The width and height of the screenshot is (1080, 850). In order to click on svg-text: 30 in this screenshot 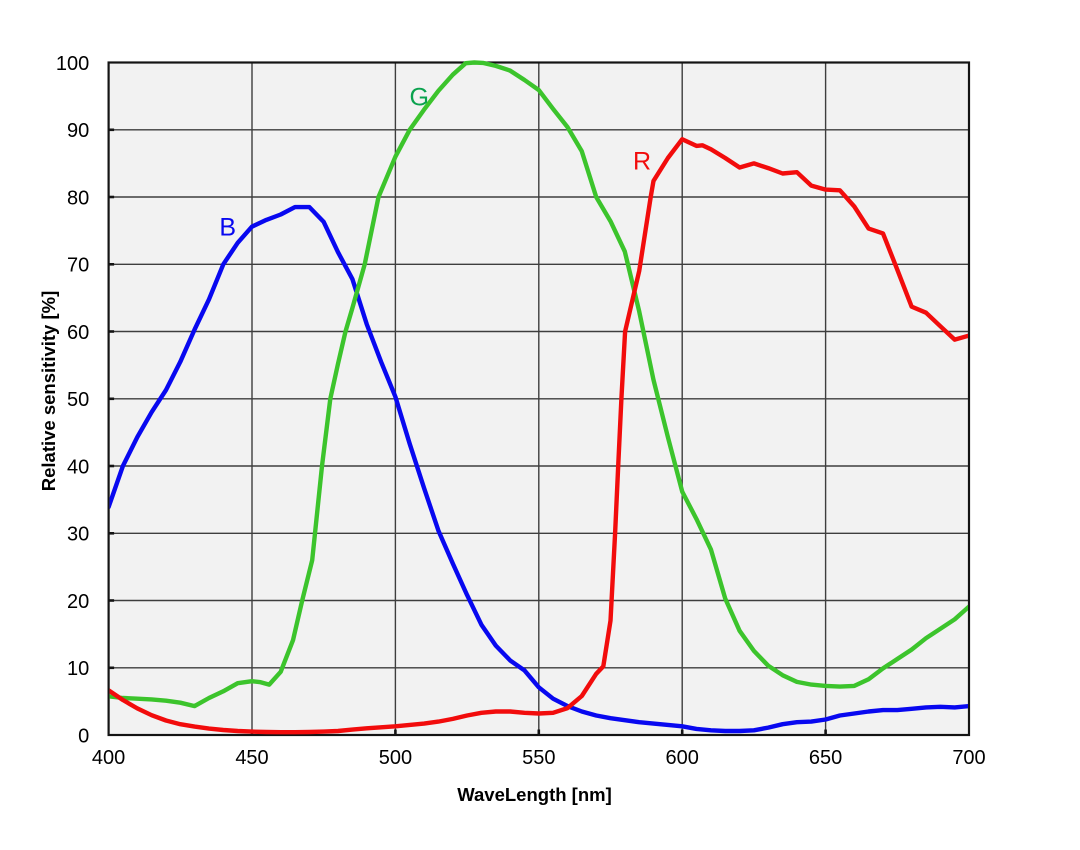, I will do `click(78, 535)`.